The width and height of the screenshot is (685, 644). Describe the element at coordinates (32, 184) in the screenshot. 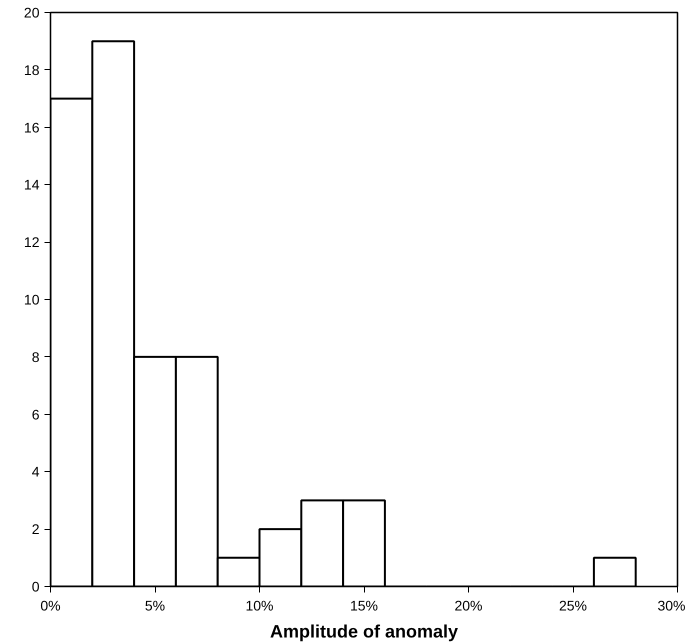

I see `y-tick-label: 14` at that location.